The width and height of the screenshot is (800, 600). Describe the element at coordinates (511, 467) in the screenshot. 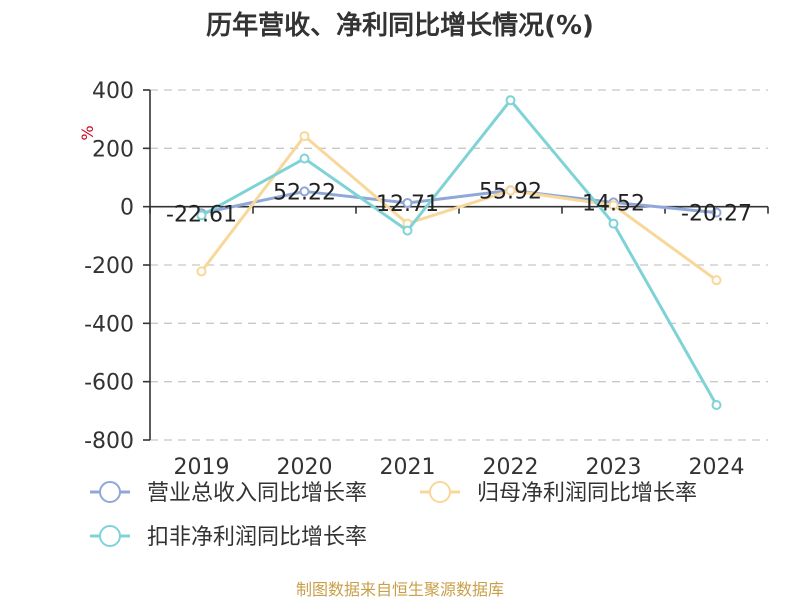

I see `x-tick-label: 2022` at that location.